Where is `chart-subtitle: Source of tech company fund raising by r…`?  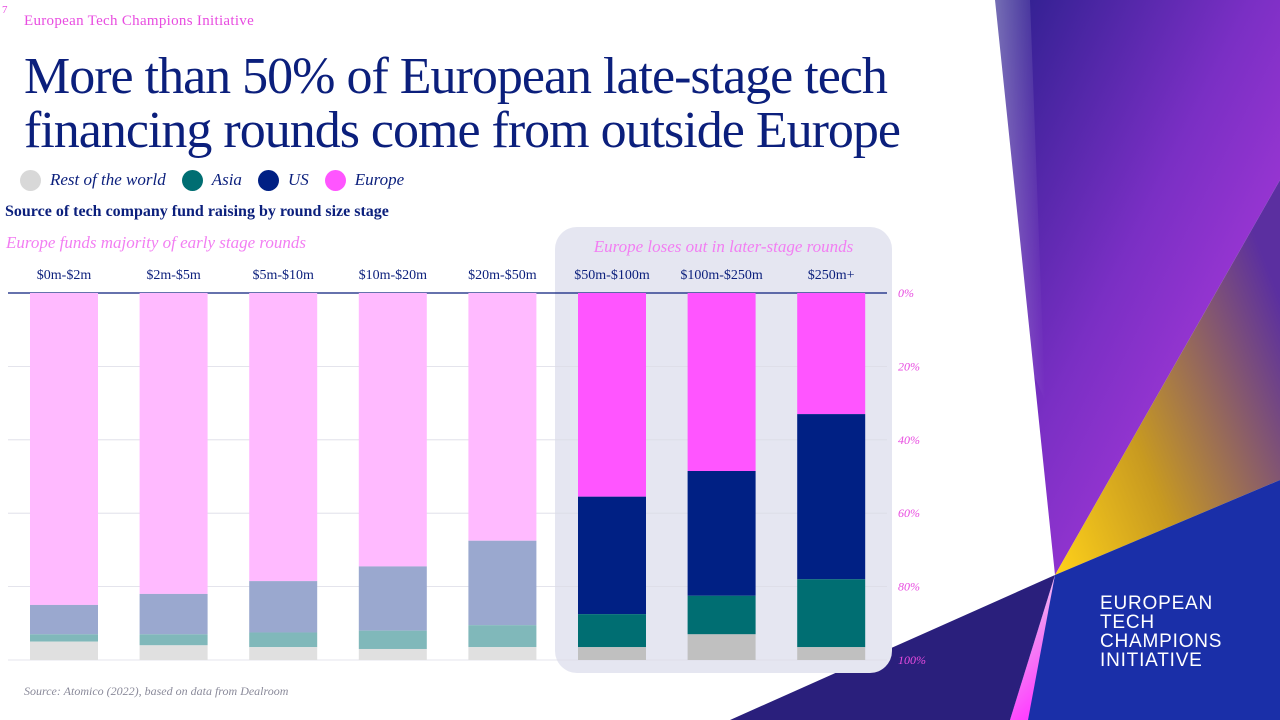 chart-subtitle: Source of tech company fund raising by r… is located at coordinates (197, 211).